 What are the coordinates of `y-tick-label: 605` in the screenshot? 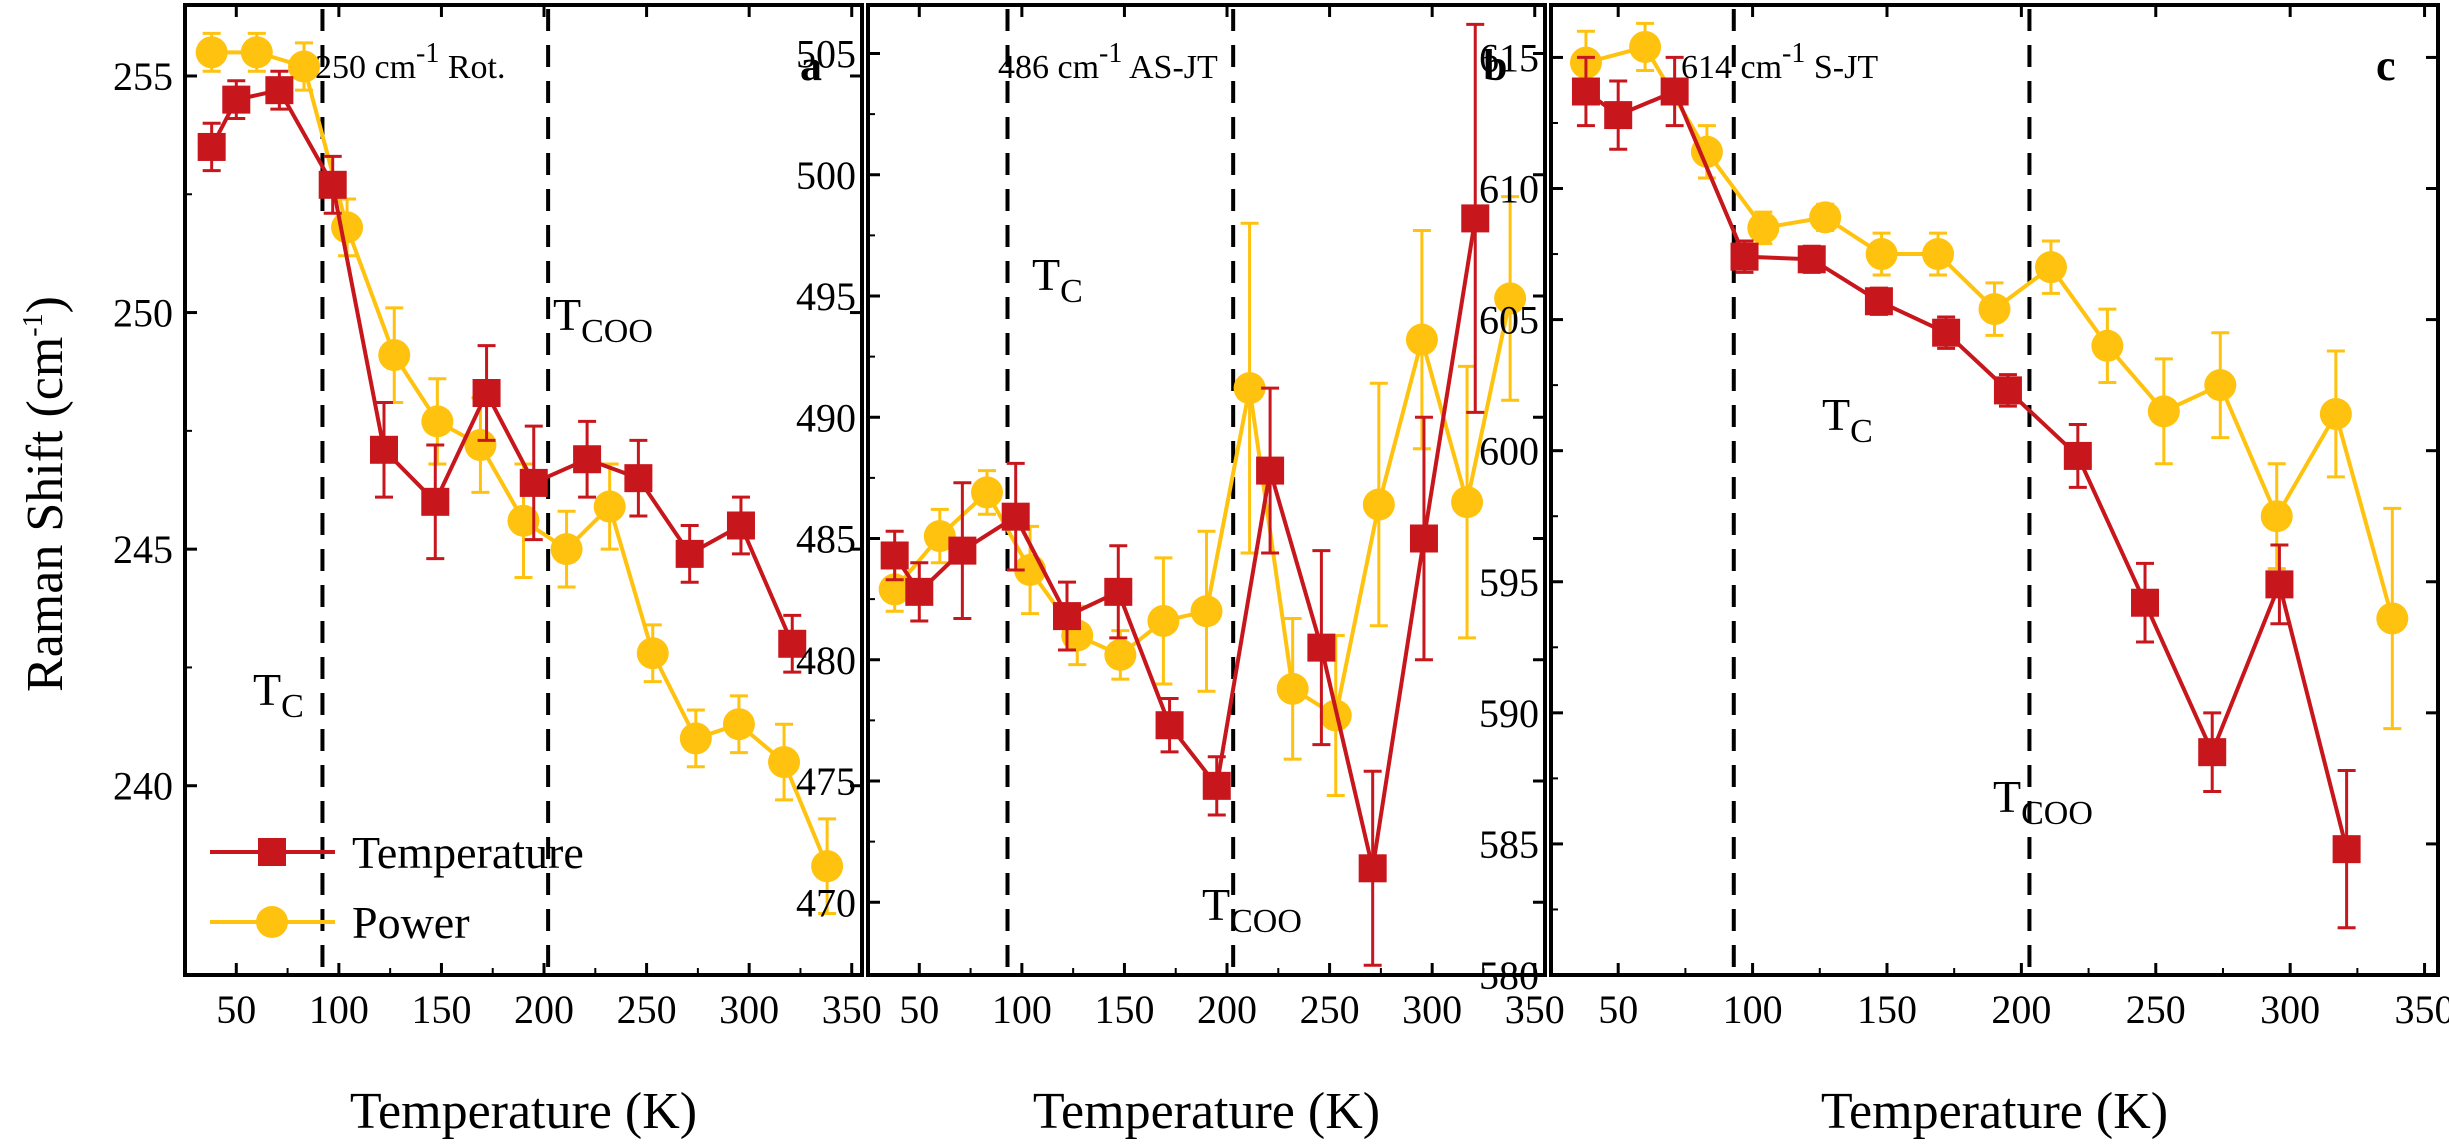 It's located at (1509, 320).